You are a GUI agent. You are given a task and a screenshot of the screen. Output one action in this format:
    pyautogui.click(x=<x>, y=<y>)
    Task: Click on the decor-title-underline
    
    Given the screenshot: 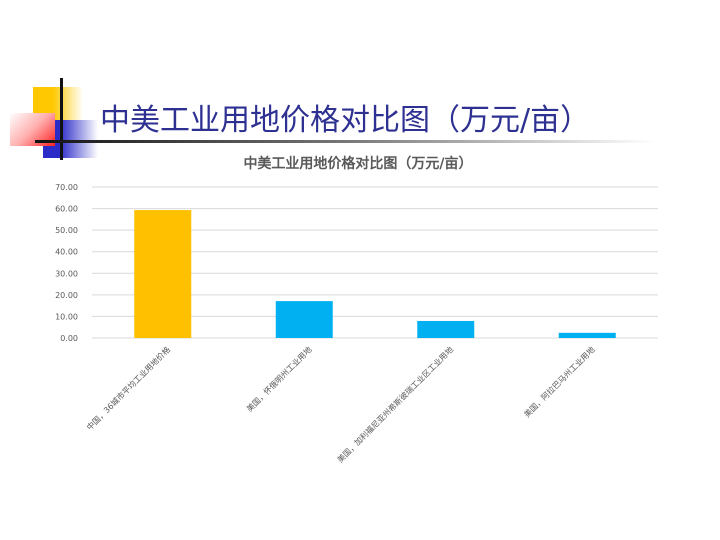 What is the action you would take?
    pyautogui.click(x=345, y=141)
    